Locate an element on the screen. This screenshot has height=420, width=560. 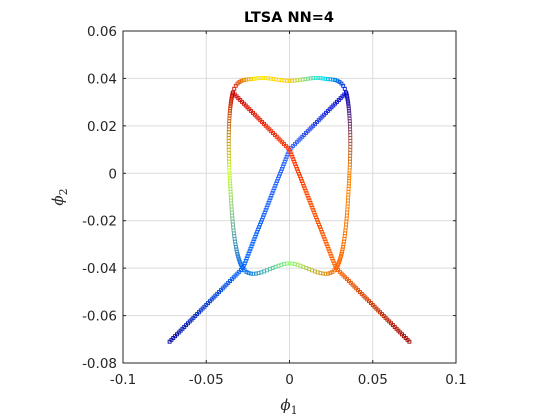
y-tick-label: 0.06 is located at coordinates (102, 32).